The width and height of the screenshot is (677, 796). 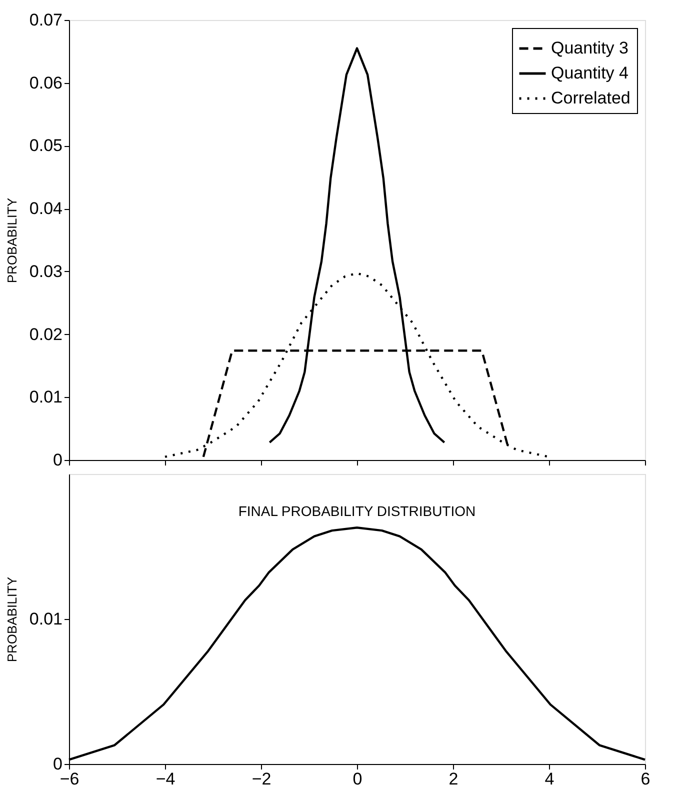 I want to click on text: FINAL PROBABILITY DISTRIBUTION, so click(x=357, y=511).